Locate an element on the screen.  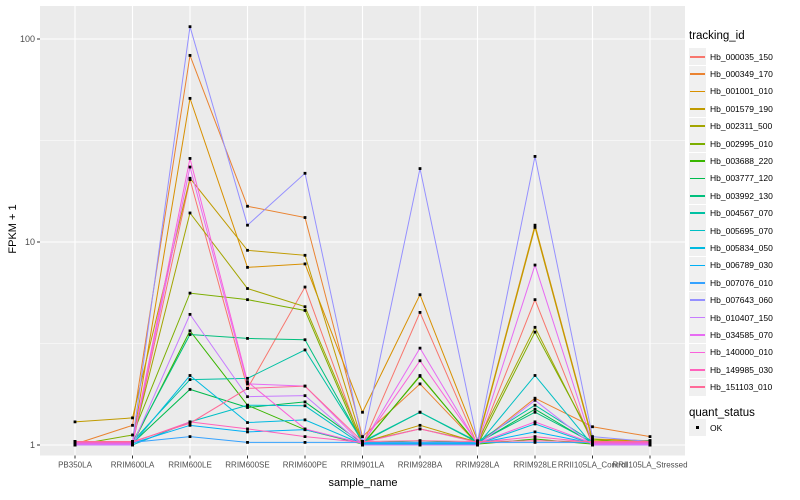
y-axis-title: FPKM + 1 is located at coordinates (13, 229).